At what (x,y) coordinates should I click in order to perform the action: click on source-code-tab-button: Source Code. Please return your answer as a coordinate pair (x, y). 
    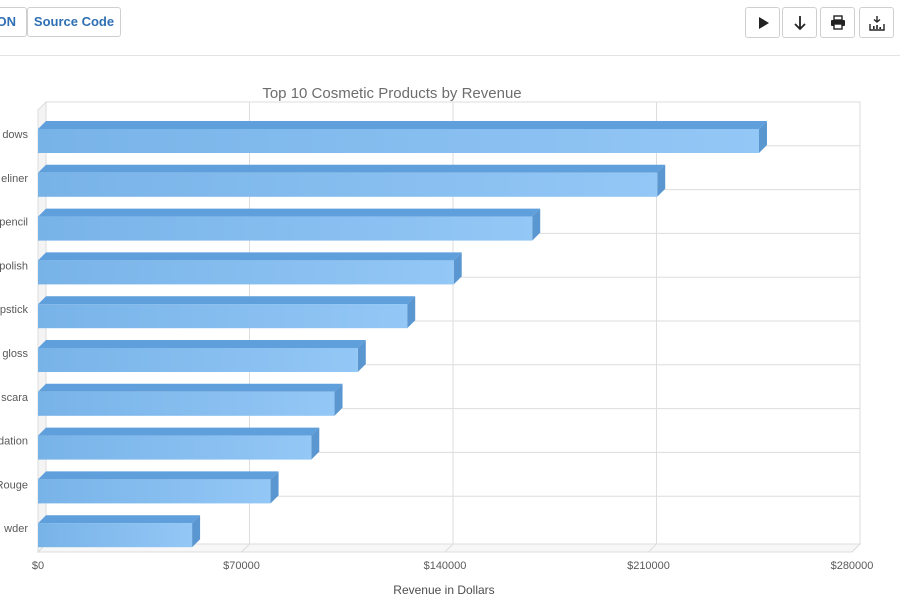
    Looking at the image, I should click on (74, 22).